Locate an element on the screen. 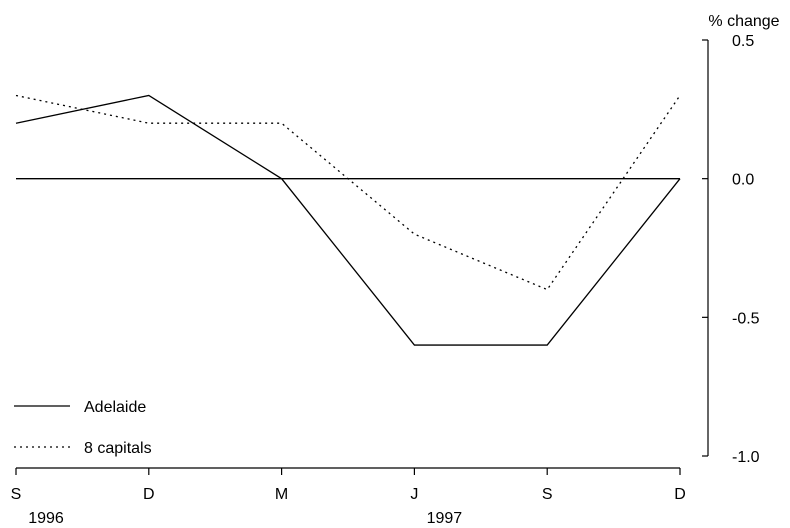  year-label: 1997 is located at coordinates (445, 518).